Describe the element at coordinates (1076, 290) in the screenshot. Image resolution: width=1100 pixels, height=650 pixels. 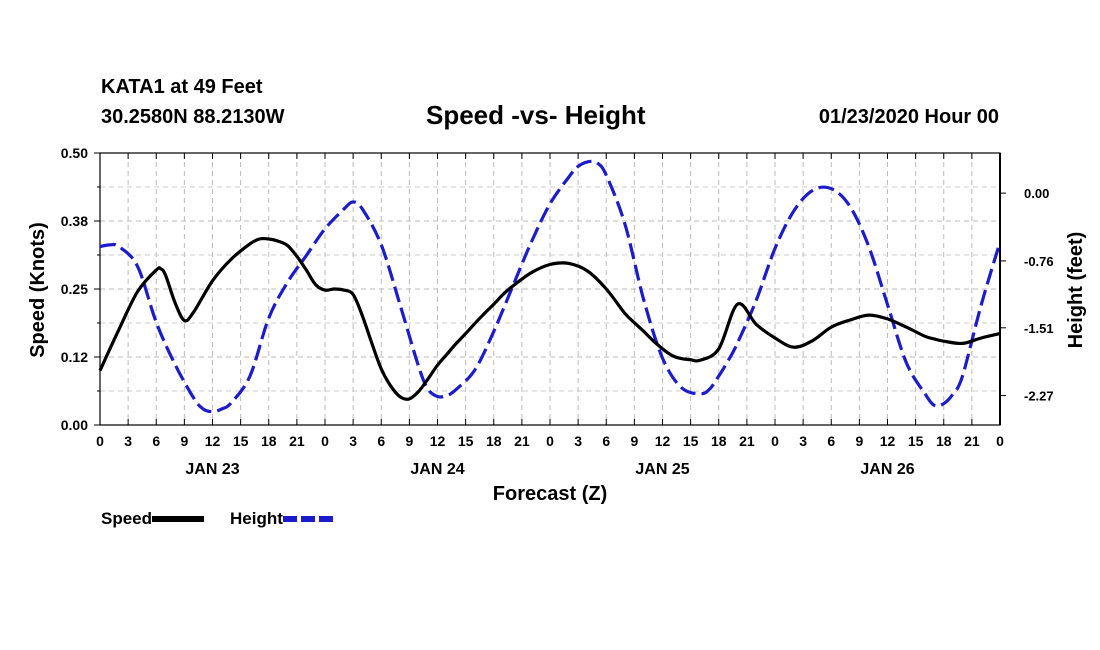
I see `right-axis-title: Height (feet)` at that location.